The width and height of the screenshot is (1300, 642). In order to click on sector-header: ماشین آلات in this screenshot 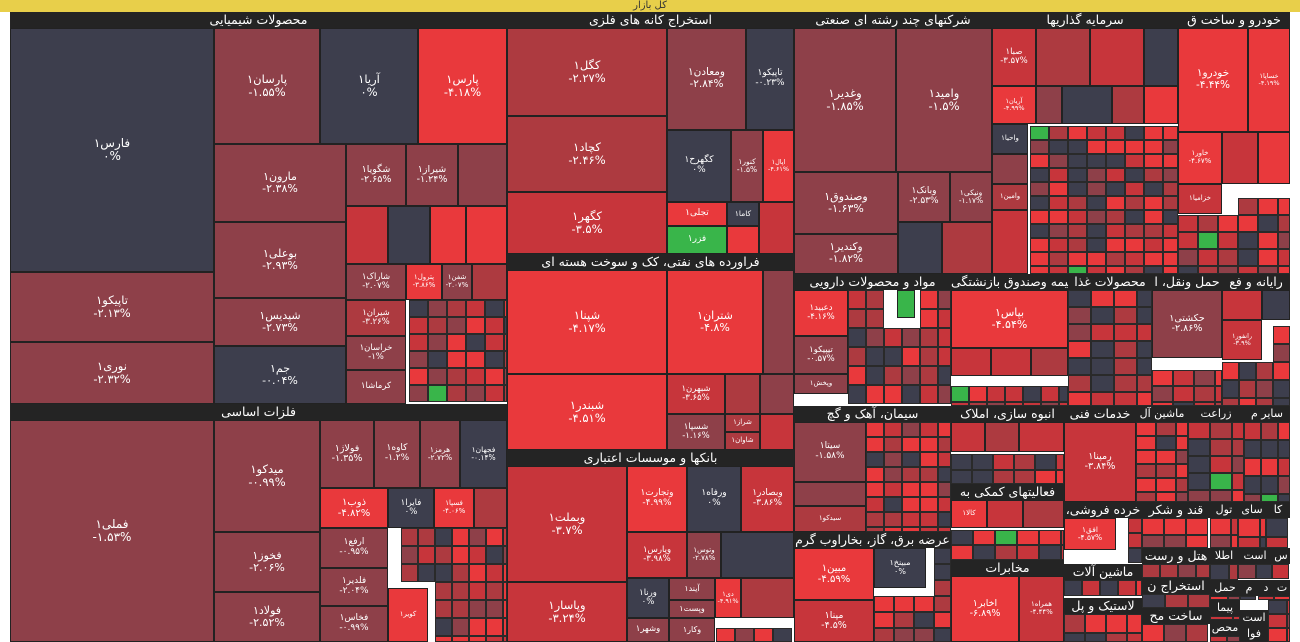, I will do `click(1103, 572)`.